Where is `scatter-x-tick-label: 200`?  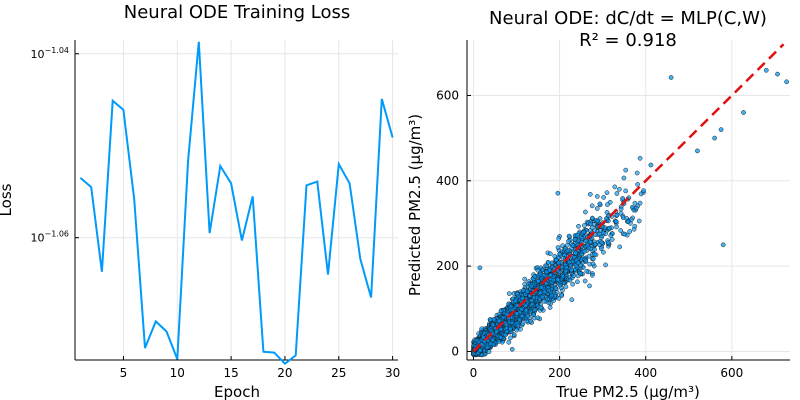 scatter-x-tick-label: 200 is located at coordinates (559, 373).